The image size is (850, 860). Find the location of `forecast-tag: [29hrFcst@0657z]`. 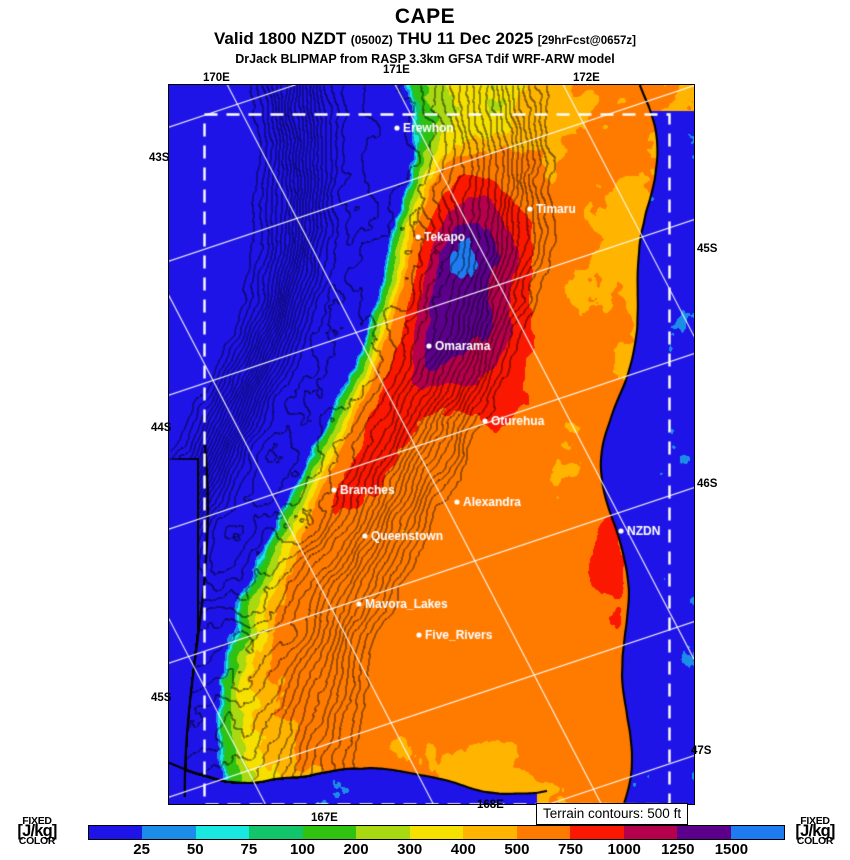

forecast-tag: [29hrFcst@0657z] is located at coordinates (586, 41).